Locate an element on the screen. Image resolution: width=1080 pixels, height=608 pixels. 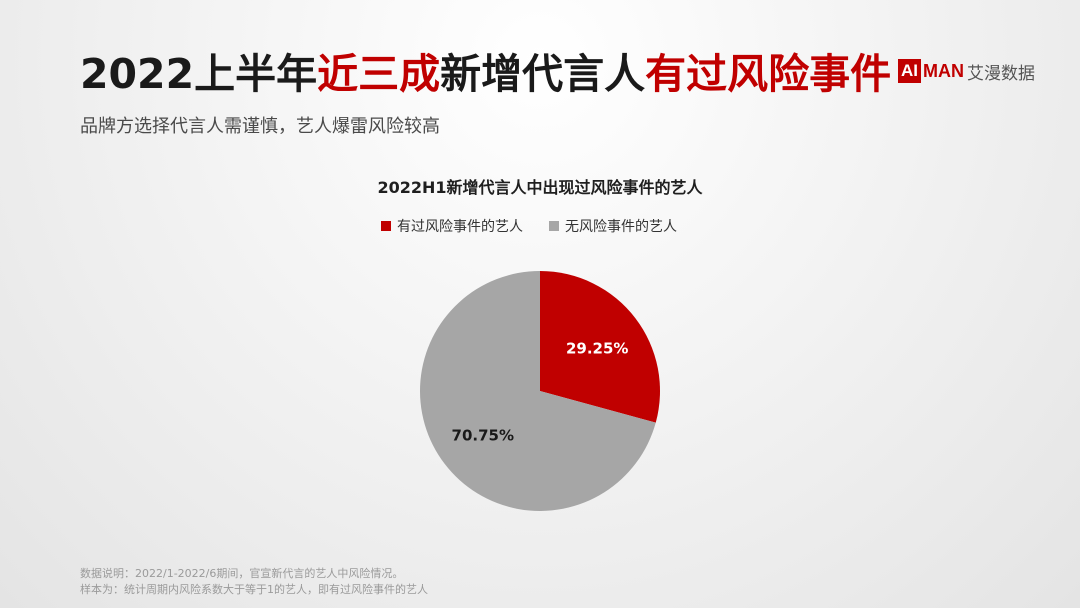
chart-title: 2022H1新增代言人中出现过风险事件的艺人 is located at coordinates (540, 187).